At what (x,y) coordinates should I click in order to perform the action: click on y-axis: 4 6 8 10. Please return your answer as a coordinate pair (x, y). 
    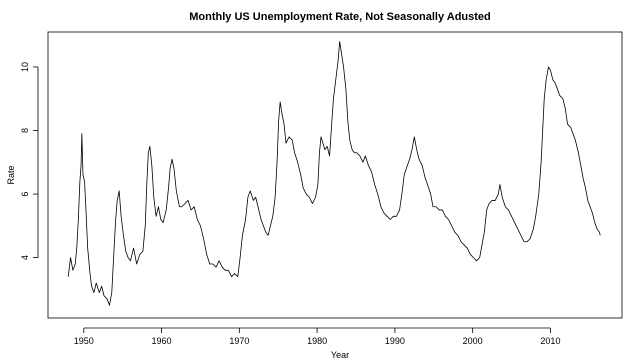
    Looking at the image, I should click on (29, 161).